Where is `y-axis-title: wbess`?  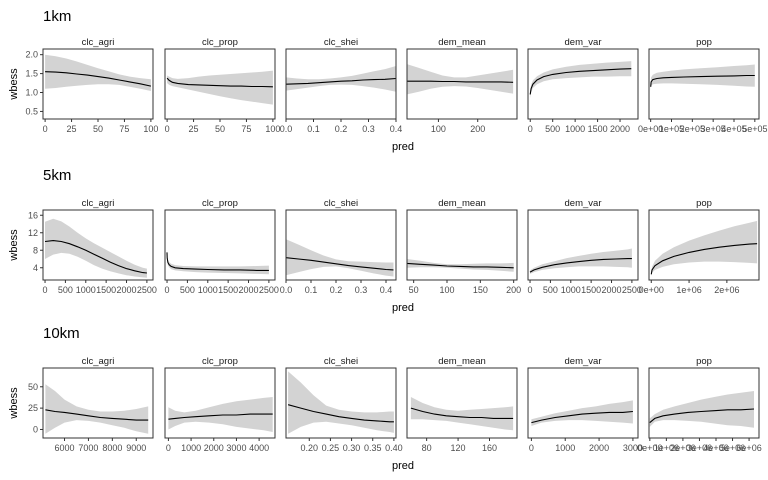
y-axis-title: wbess is located at coordinates (14, 403).